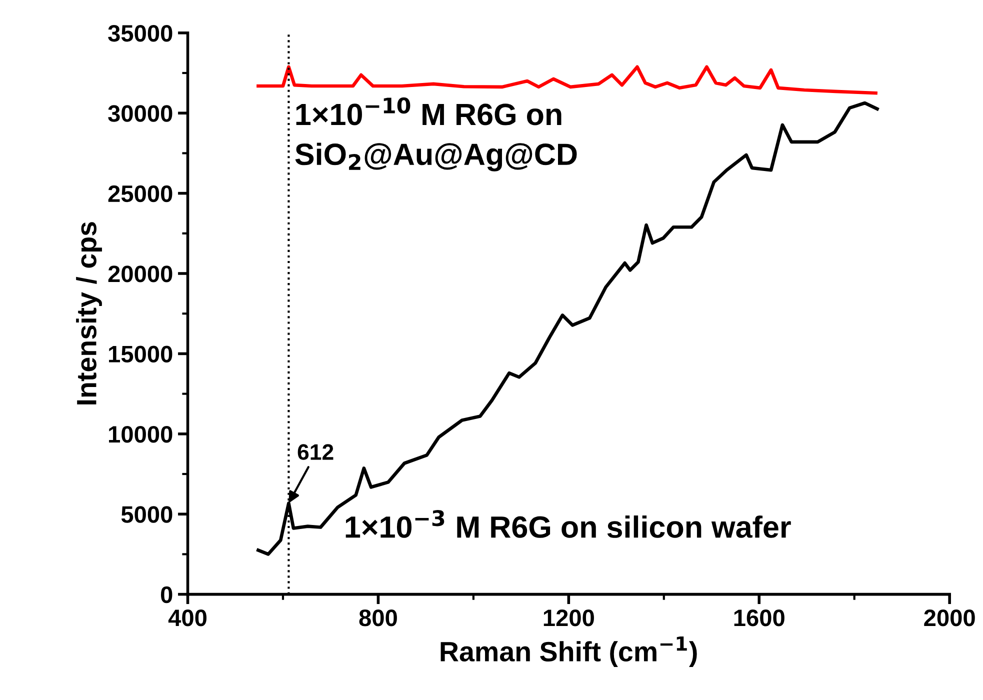  Describe the element at coordinates (140, 193) in the screenshot. I see `y-tick-label: 25000` at that location.